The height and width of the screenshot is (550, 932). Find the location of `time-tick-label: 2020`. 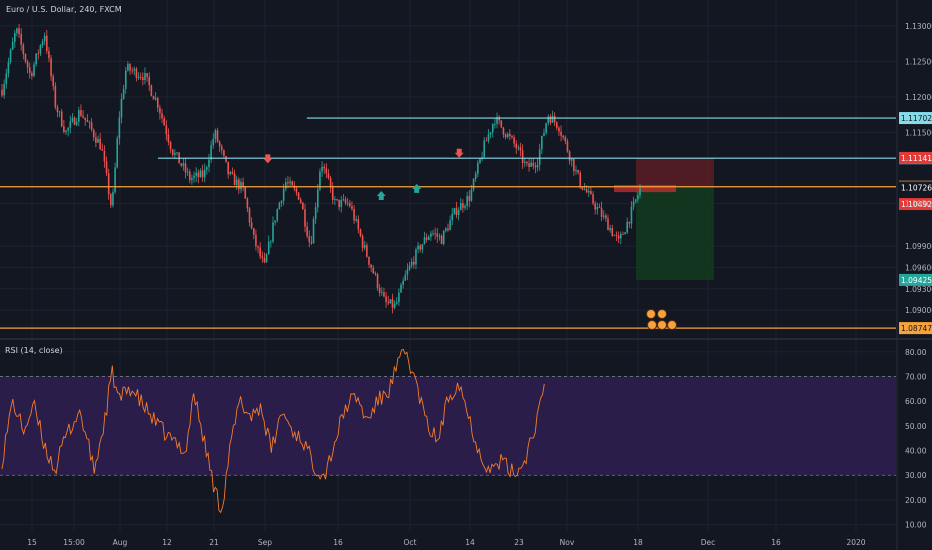

time-tick-label: 2020 is located at coordinates (855, 542).